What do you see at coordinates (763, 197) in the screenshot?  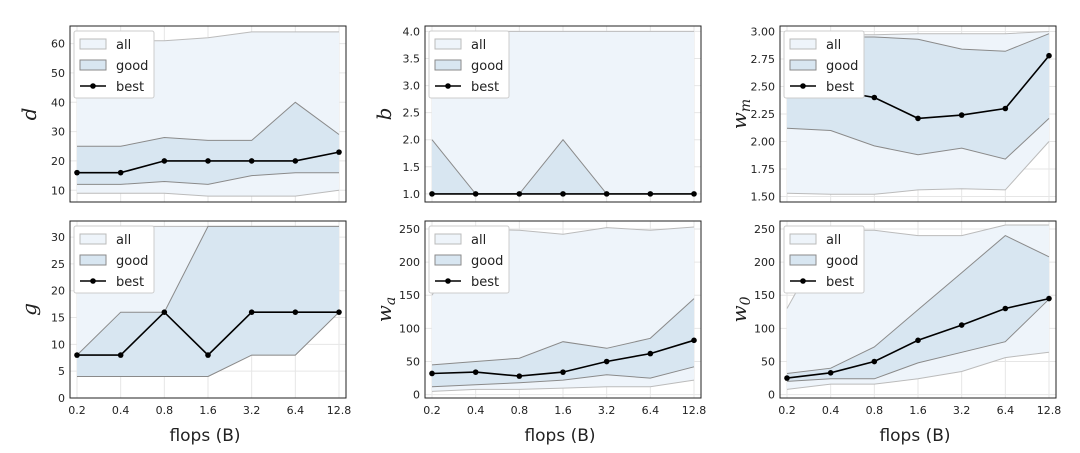 I see `y-tick-label: 1.50` at bounding box center [763, 197].